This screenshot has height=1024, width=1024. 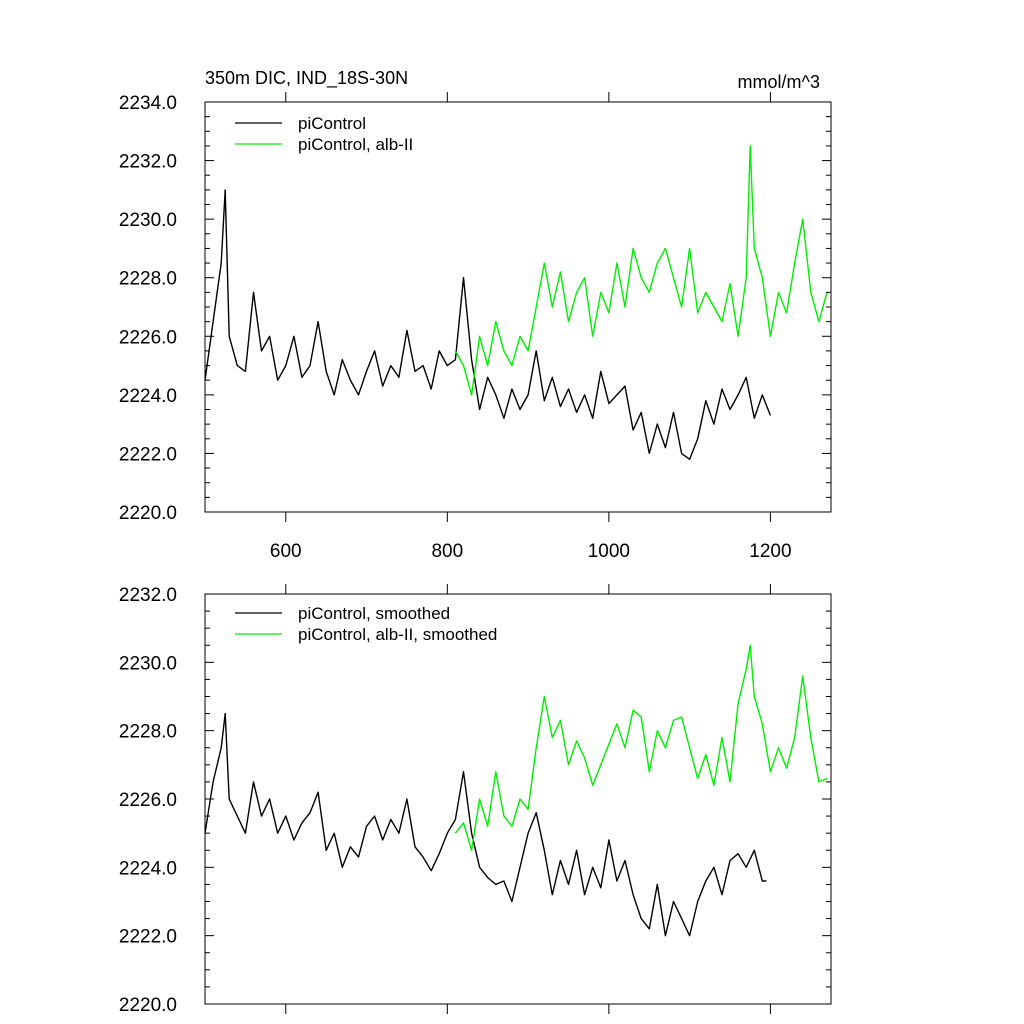 I want to click on top-xtick-label: 600, so click(x=286, y=551).